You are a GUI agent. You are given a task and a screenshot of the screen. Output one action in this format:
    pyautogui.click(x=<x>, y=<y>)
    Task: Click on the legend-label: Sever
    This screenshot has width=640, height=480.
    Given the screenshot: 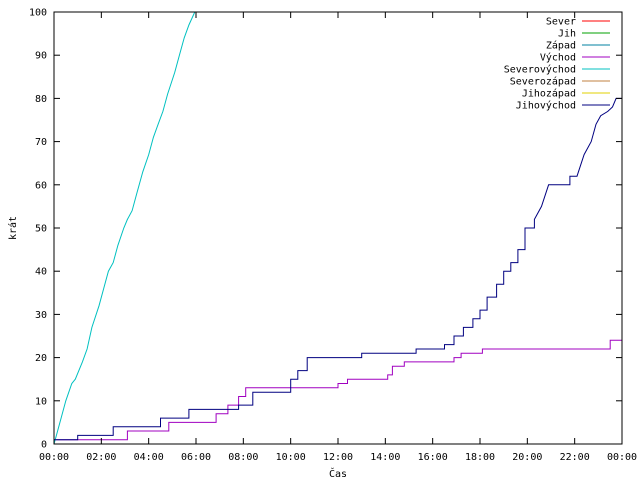 What is the action you would take?
    pyautogui.click(x=561, y=22)
    